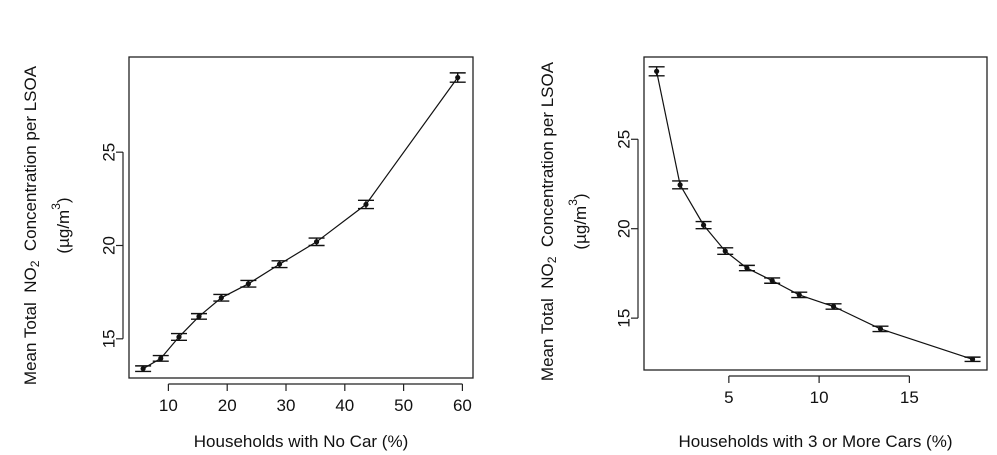 This screenshot has width=997, height=455. I want to click on x-tick-label: 5, so click(728, 397).